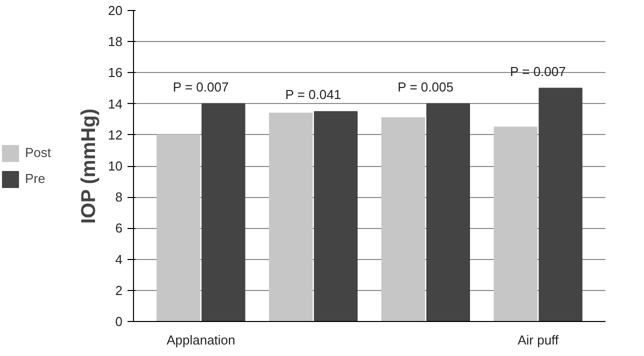 The width and height of the screenshot is (644, 356). Describe the element at coordinates (115, 134) in the screenshot. I see `y-tick-label: 12` at that location.